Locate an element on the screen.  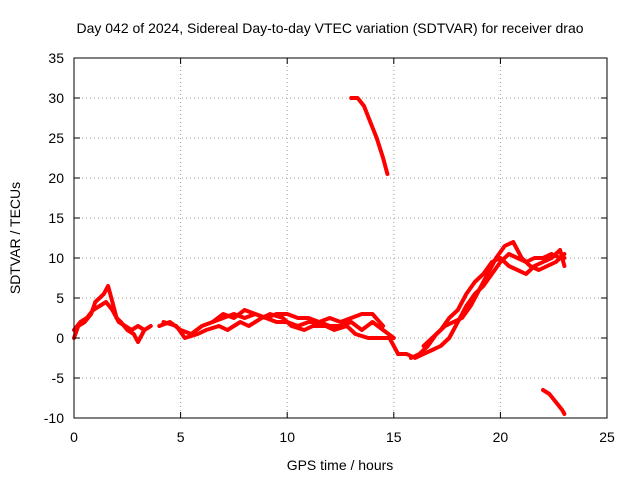
y-tick-label: 5 is located at coordinates (60, 298).